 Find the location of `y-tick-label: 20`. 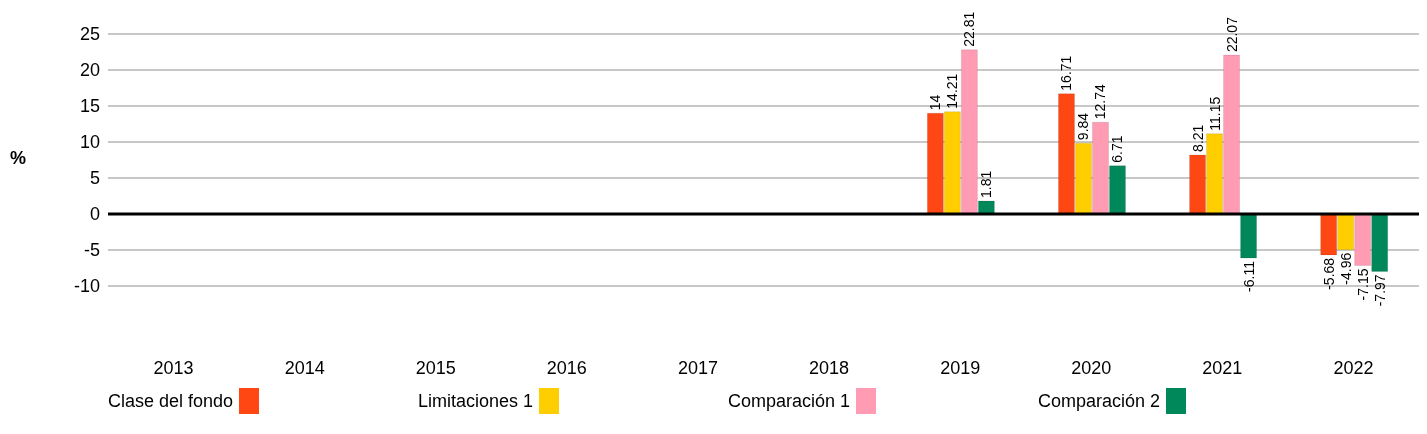

y-tick-label: 20 is located at coordinates (89, 70).